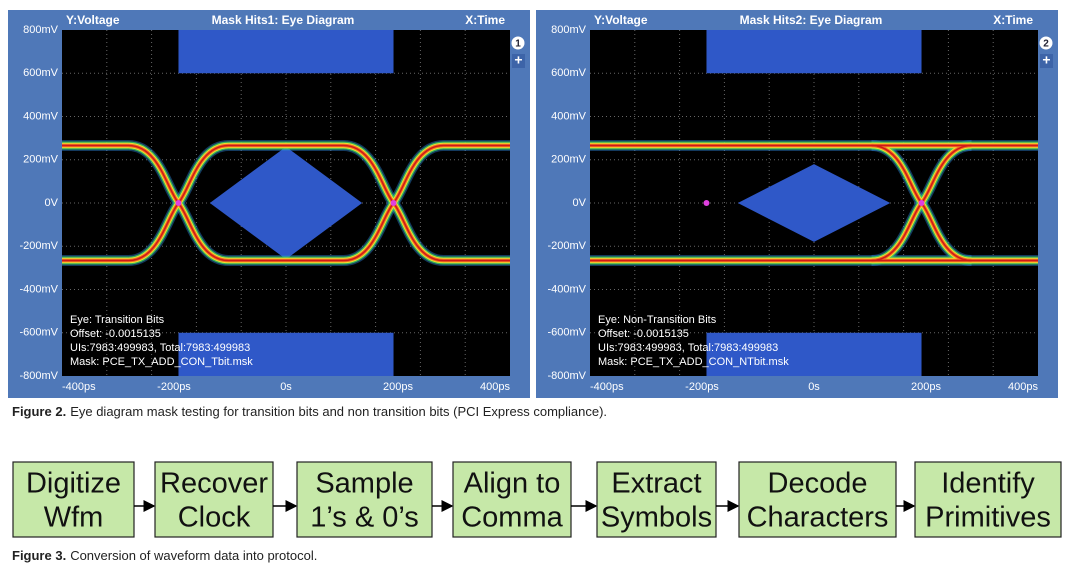 The width and height of the screenshot is (1075, 587). I want to click on step-label: Extract, so click(656, 484).